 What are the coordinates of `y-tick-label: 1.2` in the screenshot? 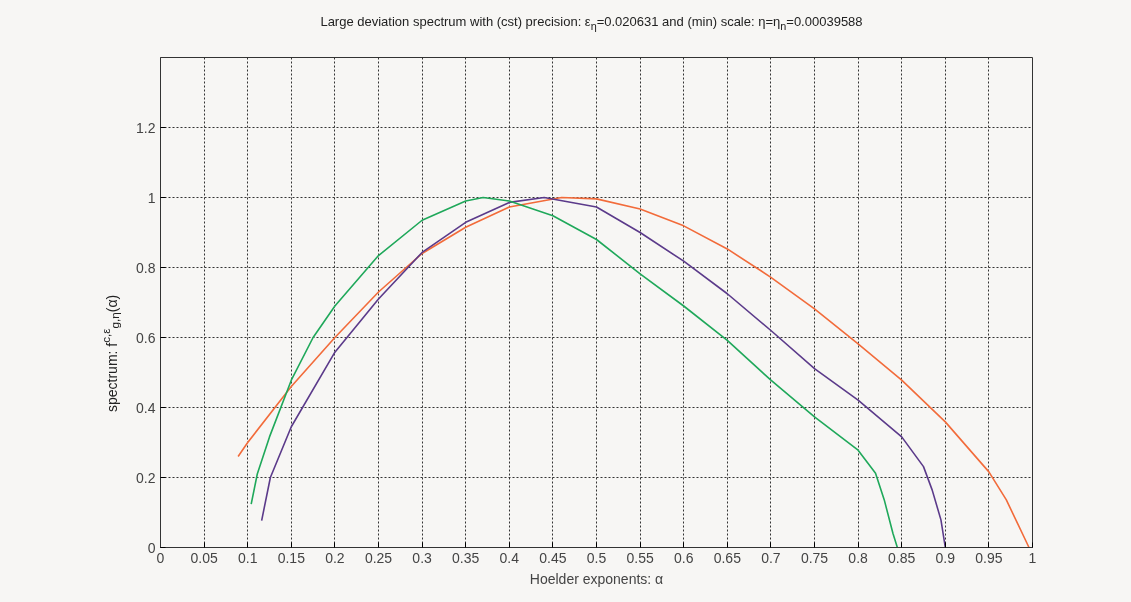 It's located at (146, 127).